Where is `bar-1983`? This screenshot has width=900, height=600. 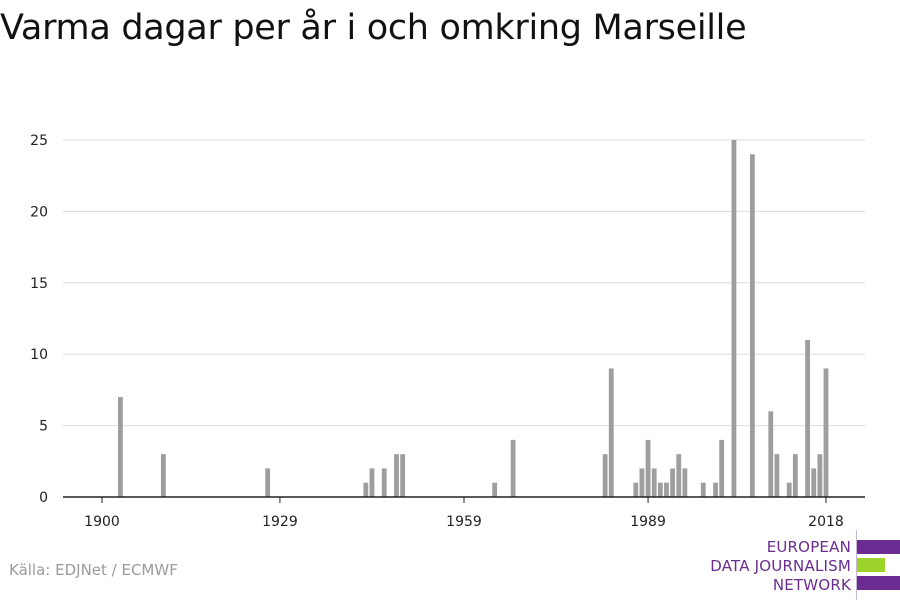 bar-1983 is located at coordinates (611, 432).